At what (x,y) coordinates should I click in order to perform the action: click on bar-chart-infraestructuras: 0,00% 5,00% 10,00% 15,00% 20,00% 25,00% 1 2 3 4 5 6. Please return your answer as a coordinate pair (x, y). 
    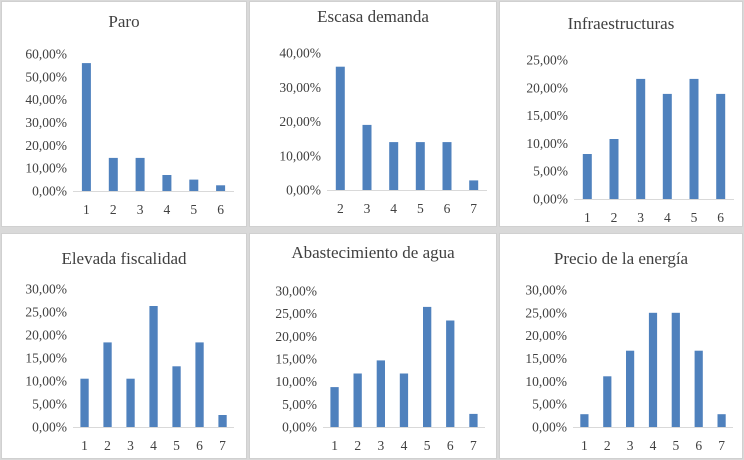
    Looking at the image, I should click on (630, 139).